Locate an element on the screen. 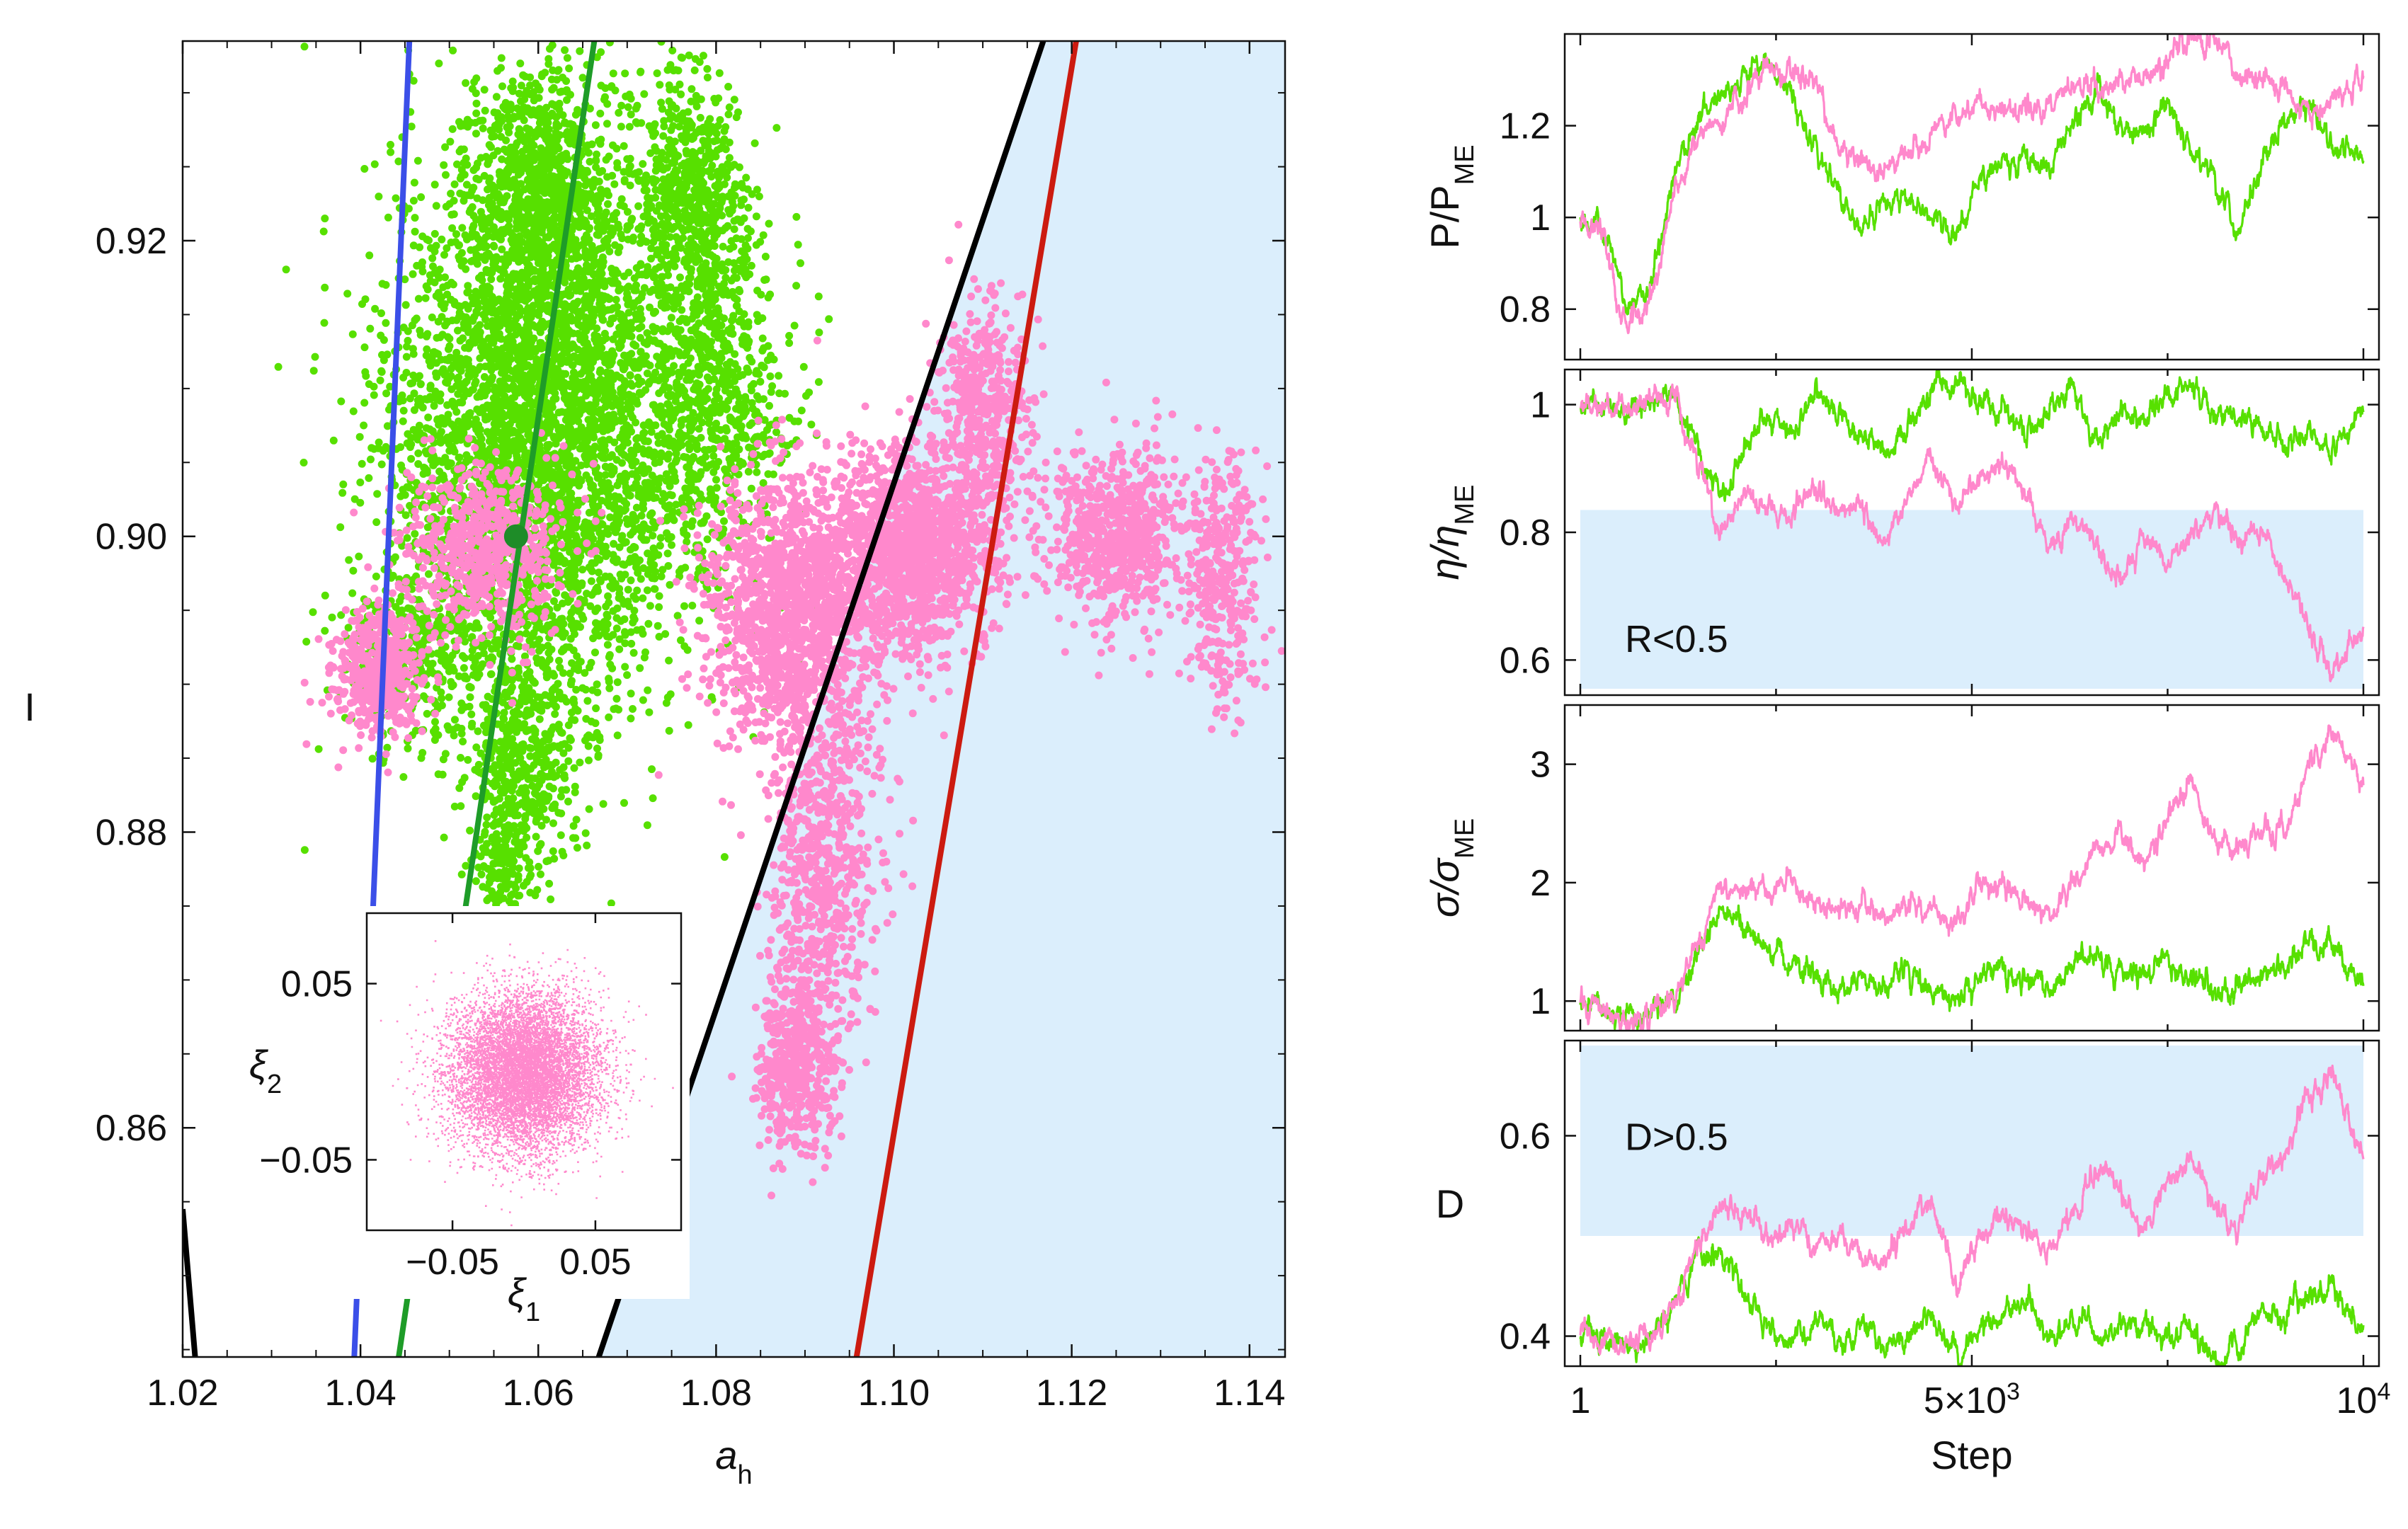 The image size is (2408, 1529). y-axis-label: I is located at coordinates (29, 707).